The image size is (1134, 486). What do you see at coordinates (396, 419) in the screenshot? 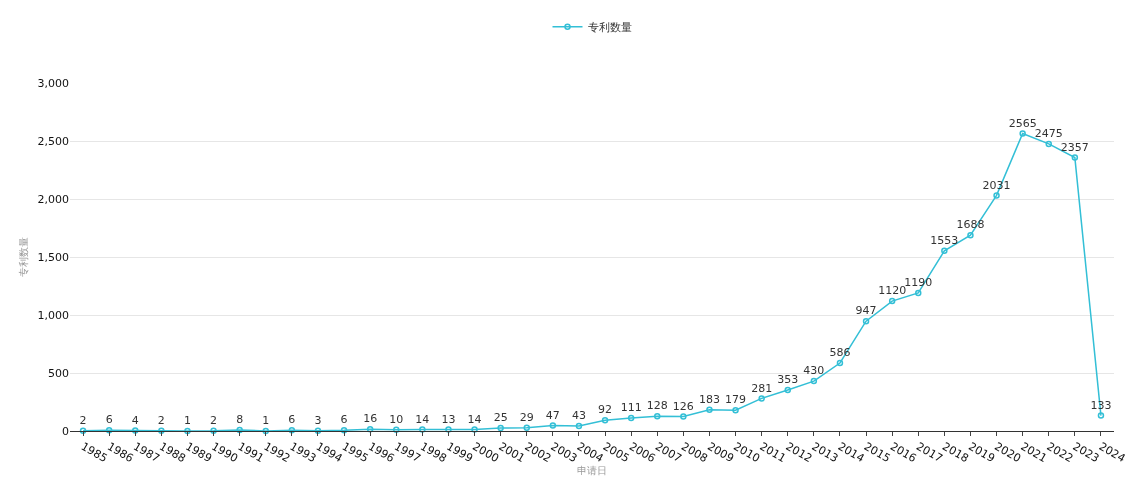
I see `data-label: 10` at bounding box center [396, 419].